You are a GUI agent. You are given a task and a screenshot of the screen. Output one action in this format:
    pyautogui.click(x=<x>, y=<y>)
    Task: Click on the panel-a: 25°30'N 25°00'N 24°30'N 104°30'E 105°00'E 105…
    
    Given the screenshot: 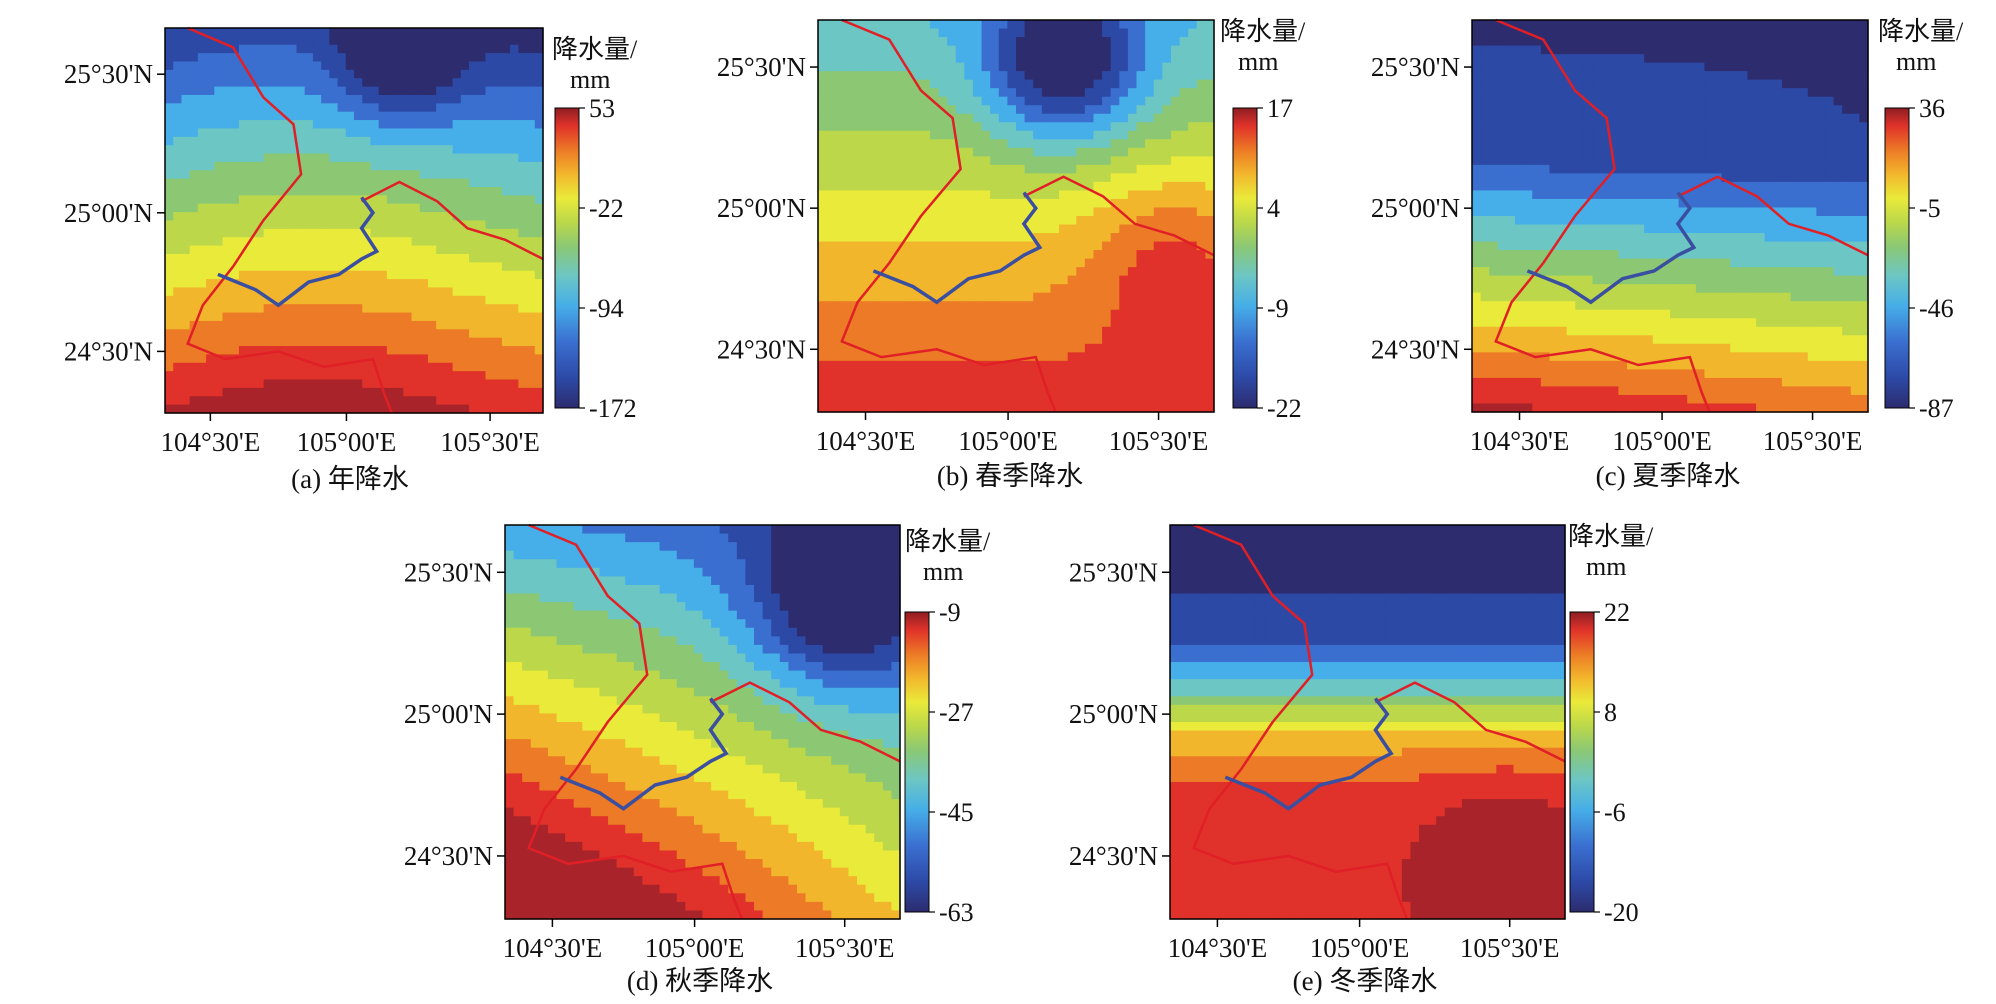 What is the action you would take?
    pyautogui.click(x=351, y=261)
    